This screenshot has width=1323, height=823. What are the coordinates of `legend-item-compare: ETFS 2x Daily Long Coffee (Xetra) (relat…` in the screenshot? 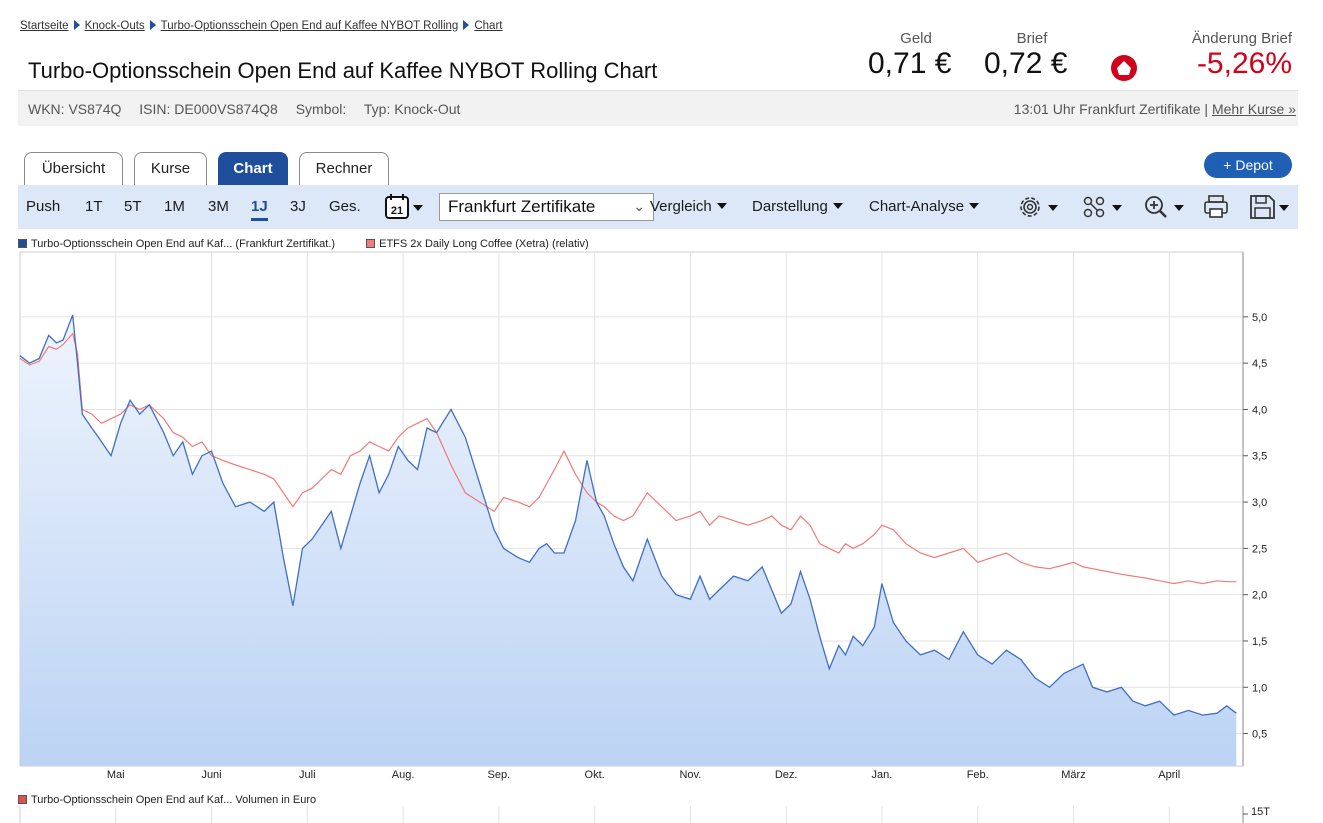 It's located at (477, 244).